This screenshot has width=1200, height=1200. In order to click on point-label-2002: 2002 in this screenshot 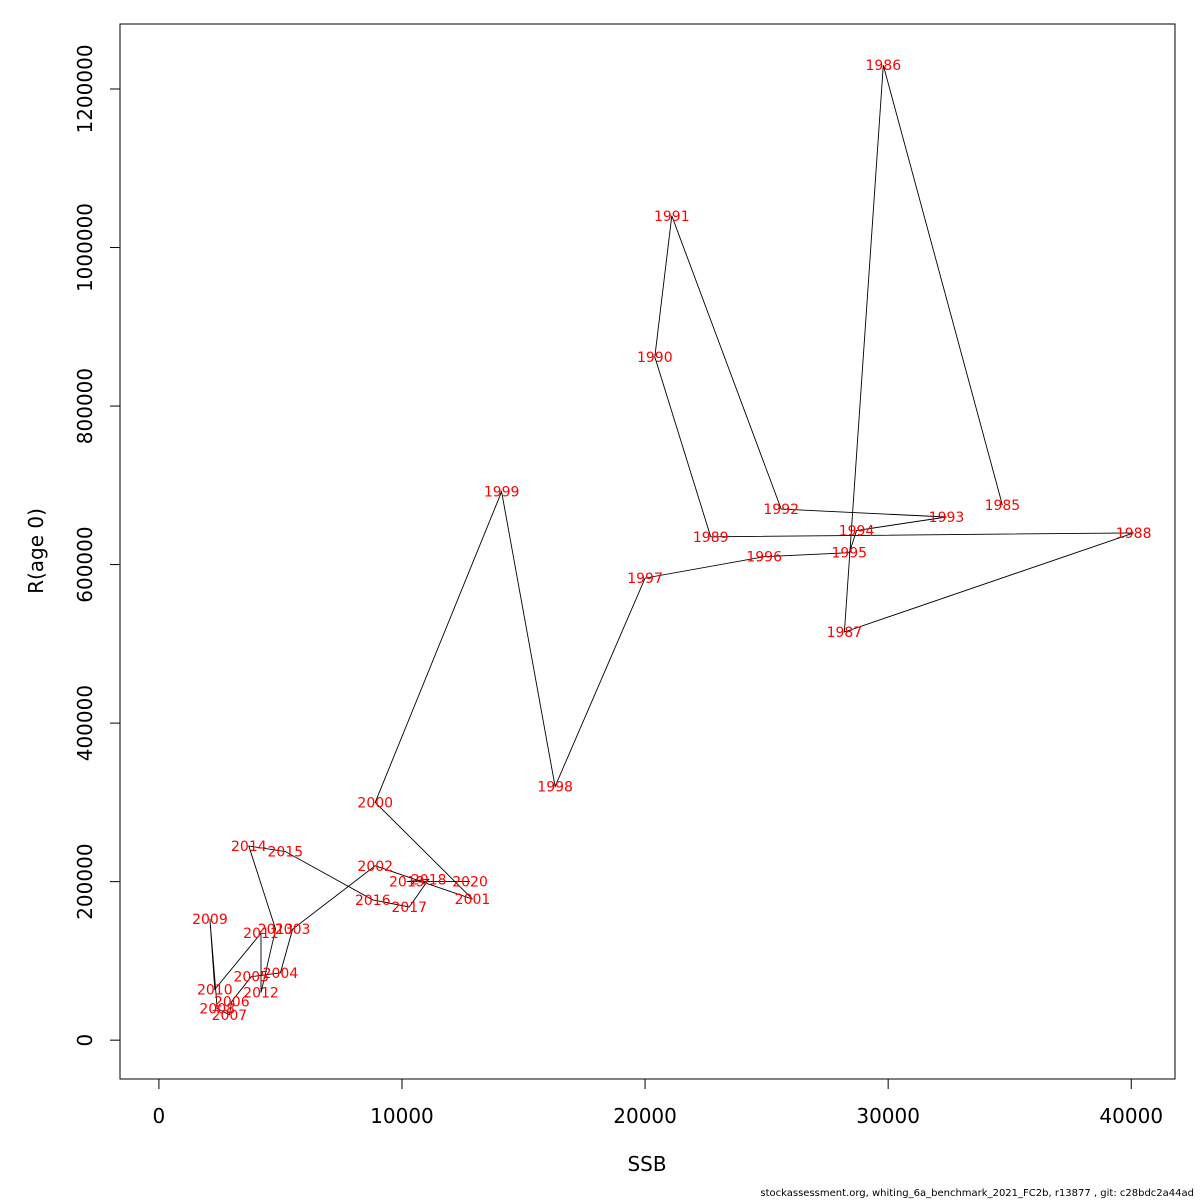, I will do `click(375, 867)`.